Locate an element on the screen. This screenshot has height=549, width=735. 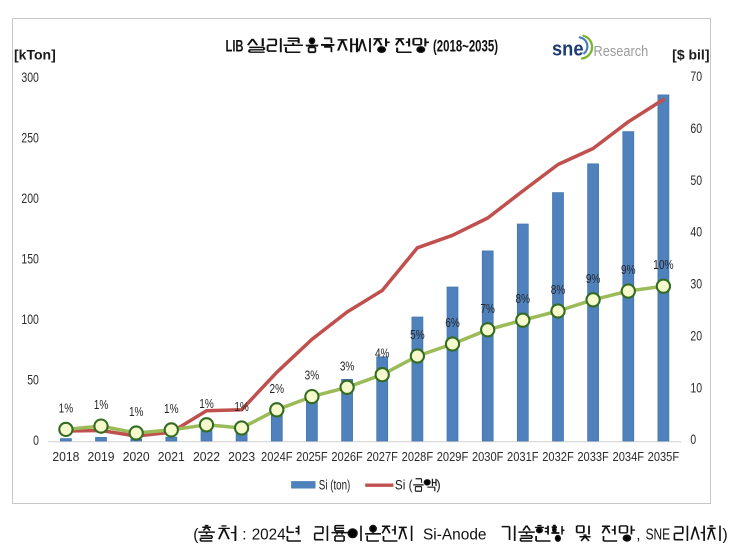
svg-text: 40 is located at coordinates (696, 232).